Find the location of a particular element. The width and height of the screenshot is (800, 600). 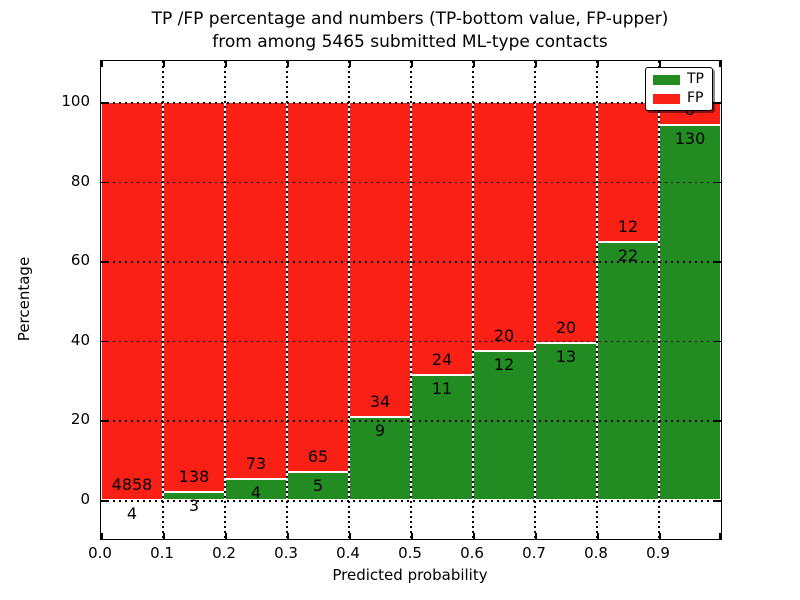

fp-count-label: 65 is located at coordinates (318, 456).